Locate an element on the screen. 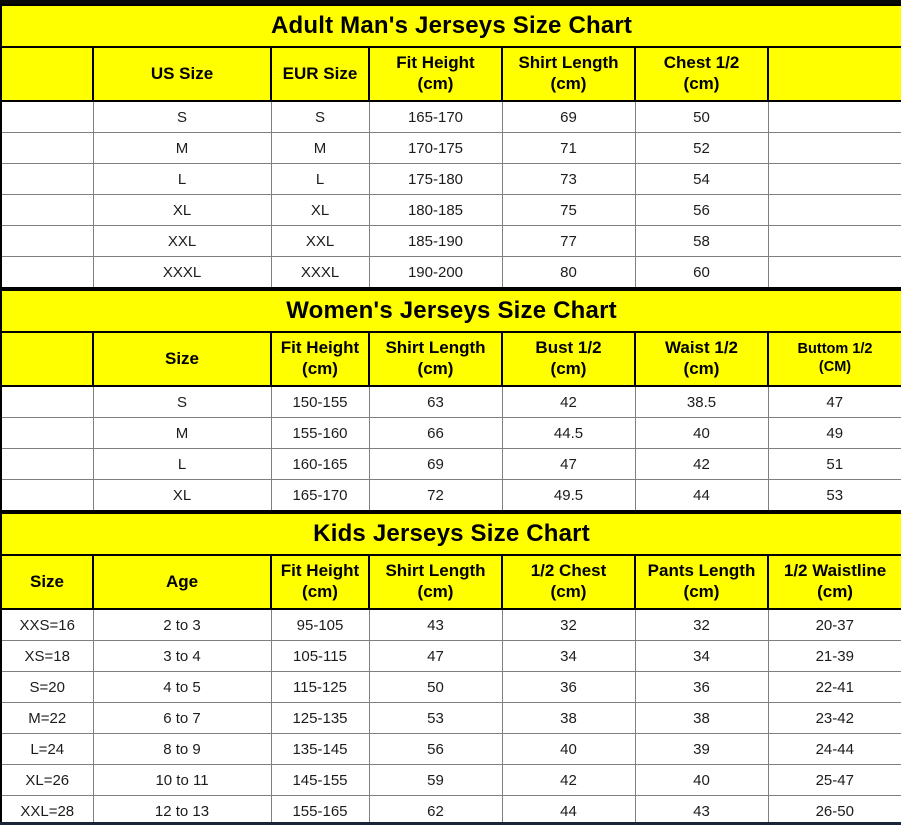  table-row: S S 165-170 69 50 is located at coordinates (450, 116).